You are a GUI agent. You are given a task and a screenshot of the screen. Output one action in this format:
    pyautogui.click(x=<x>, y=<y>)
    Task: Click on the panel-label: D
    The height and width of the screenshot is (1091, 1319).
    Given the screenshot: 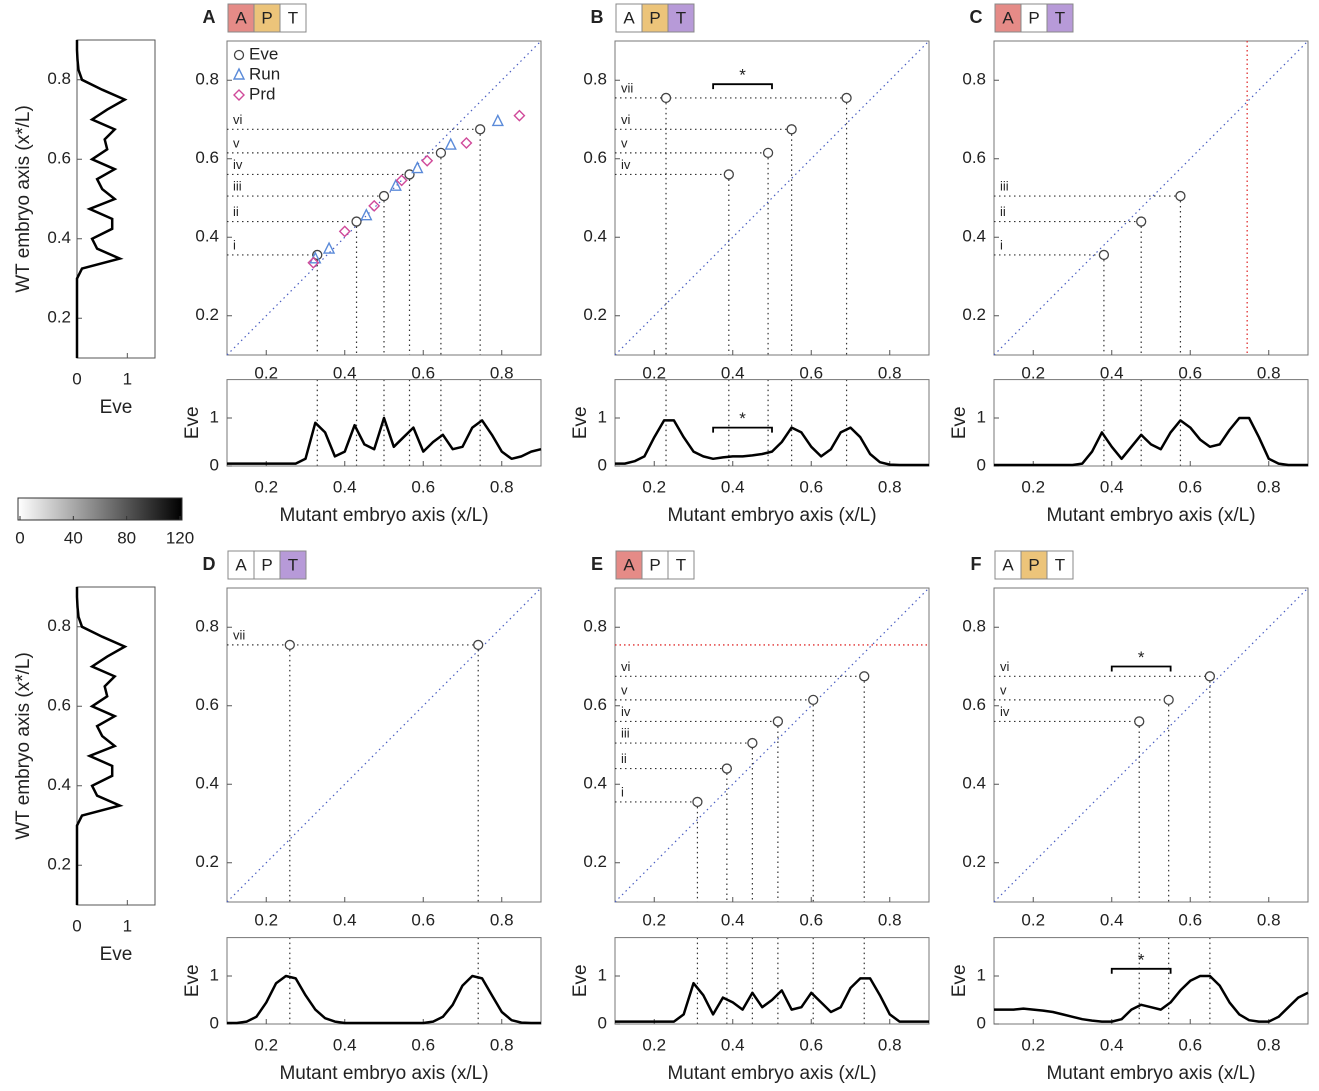 What is the action you would take?
    pyautogui.click(x=209, y=564)
    